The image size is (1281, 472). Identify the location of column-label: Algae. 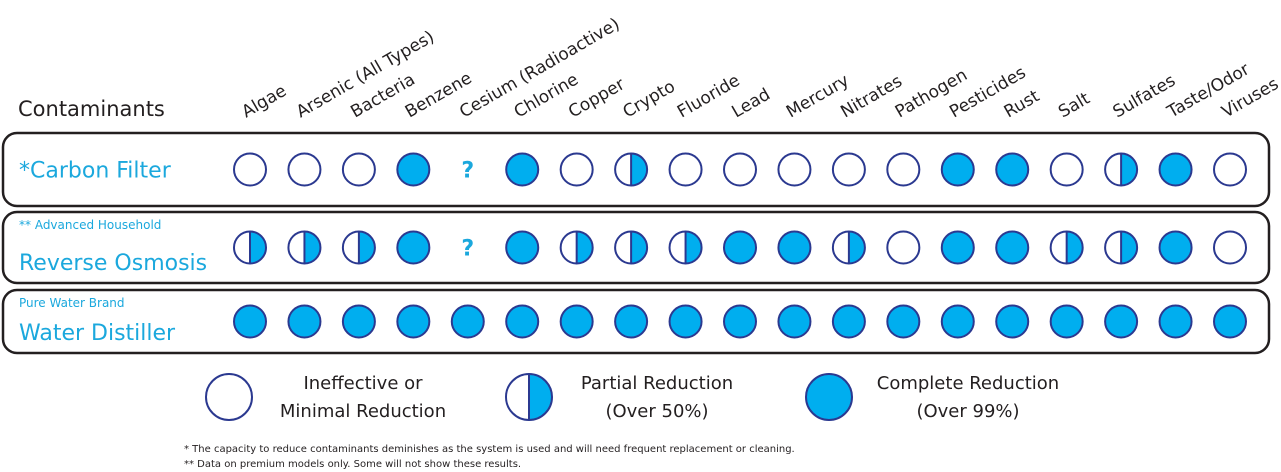
(265, 101).